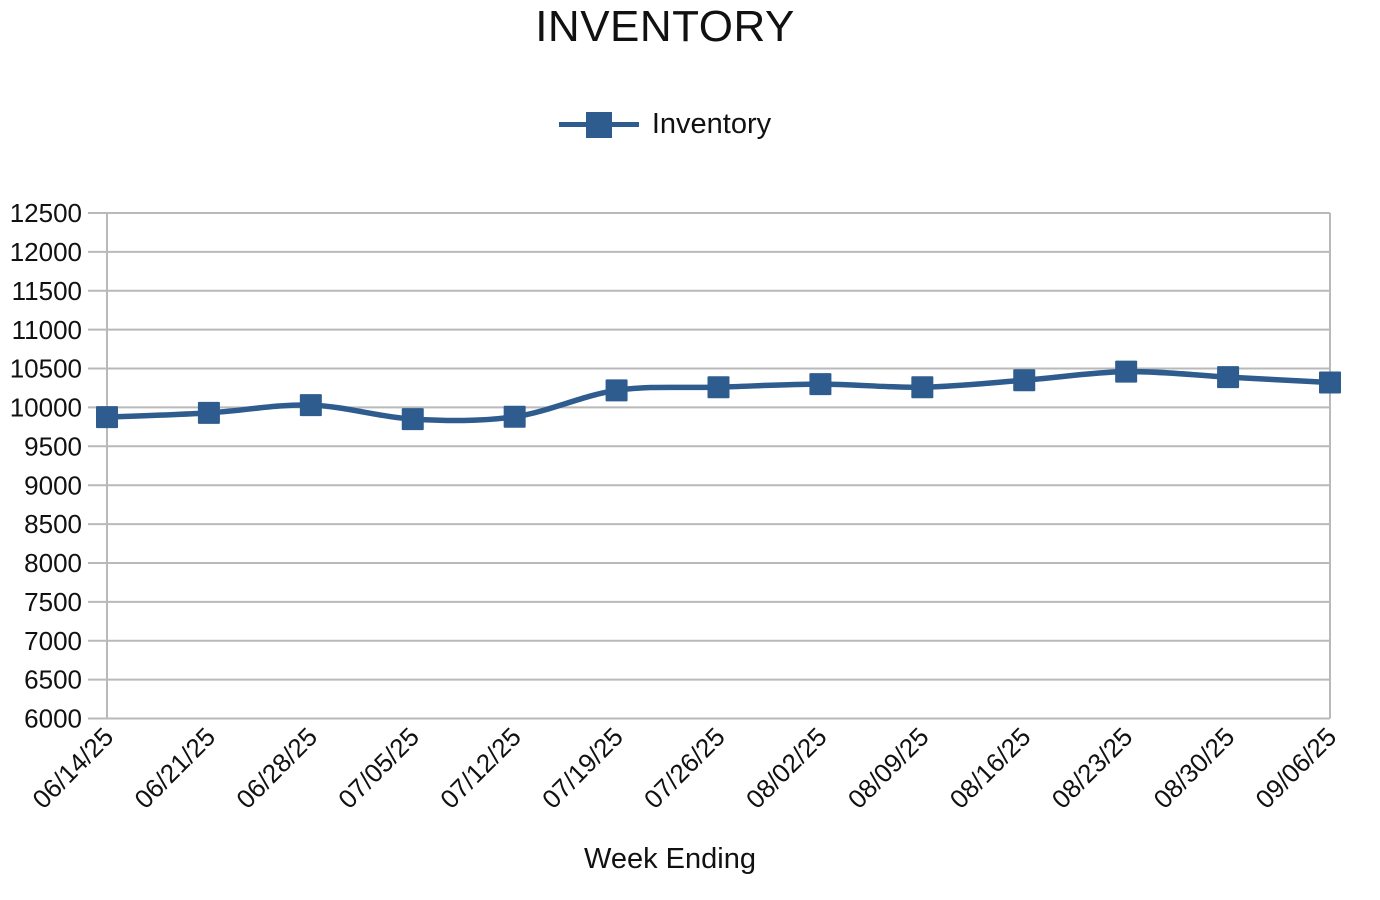 This screenshot has height=900, width=1380. Describe the element at coordinates (47, 330) in the screenshot. I see `y-tick-label: 11000` at that location.